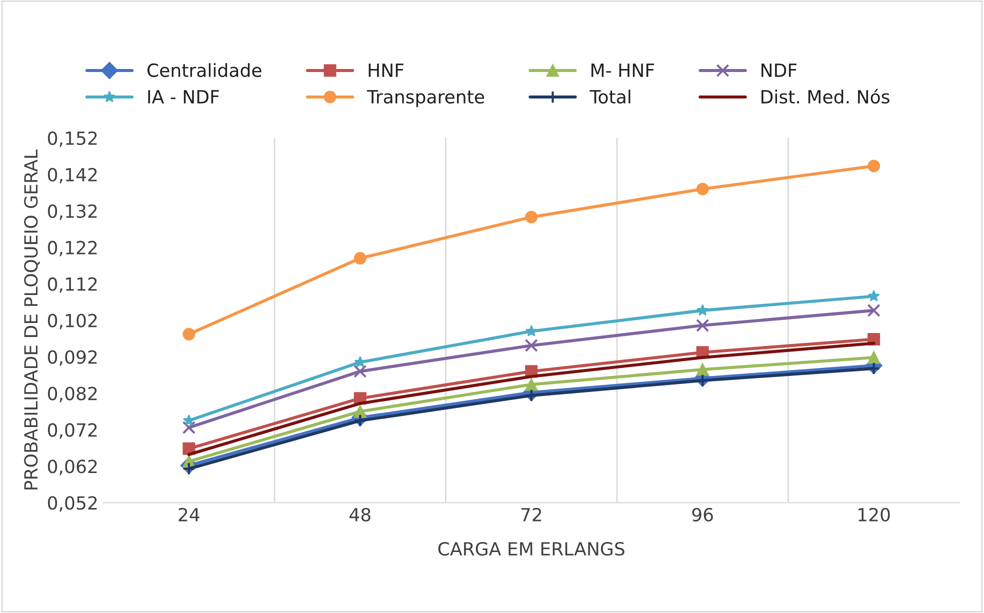 This screenshot has width=984, height=613. What do you see at coordinates (72, 285) in the screenshot?
I see `y-tick-label: 0,112` at bounding box center [72, 285].